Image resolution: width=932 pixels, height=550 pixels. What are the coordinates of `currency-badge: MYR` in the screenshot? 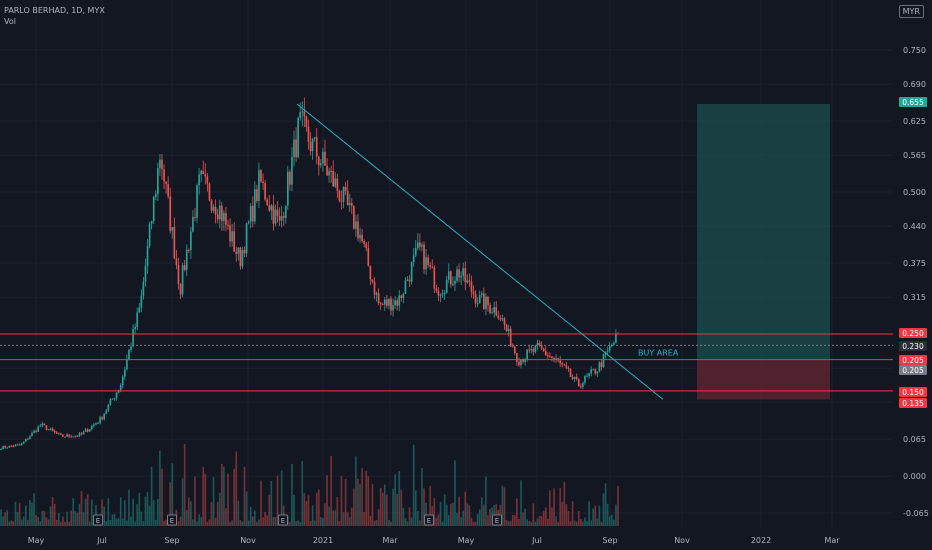 It's located at (911, 11).